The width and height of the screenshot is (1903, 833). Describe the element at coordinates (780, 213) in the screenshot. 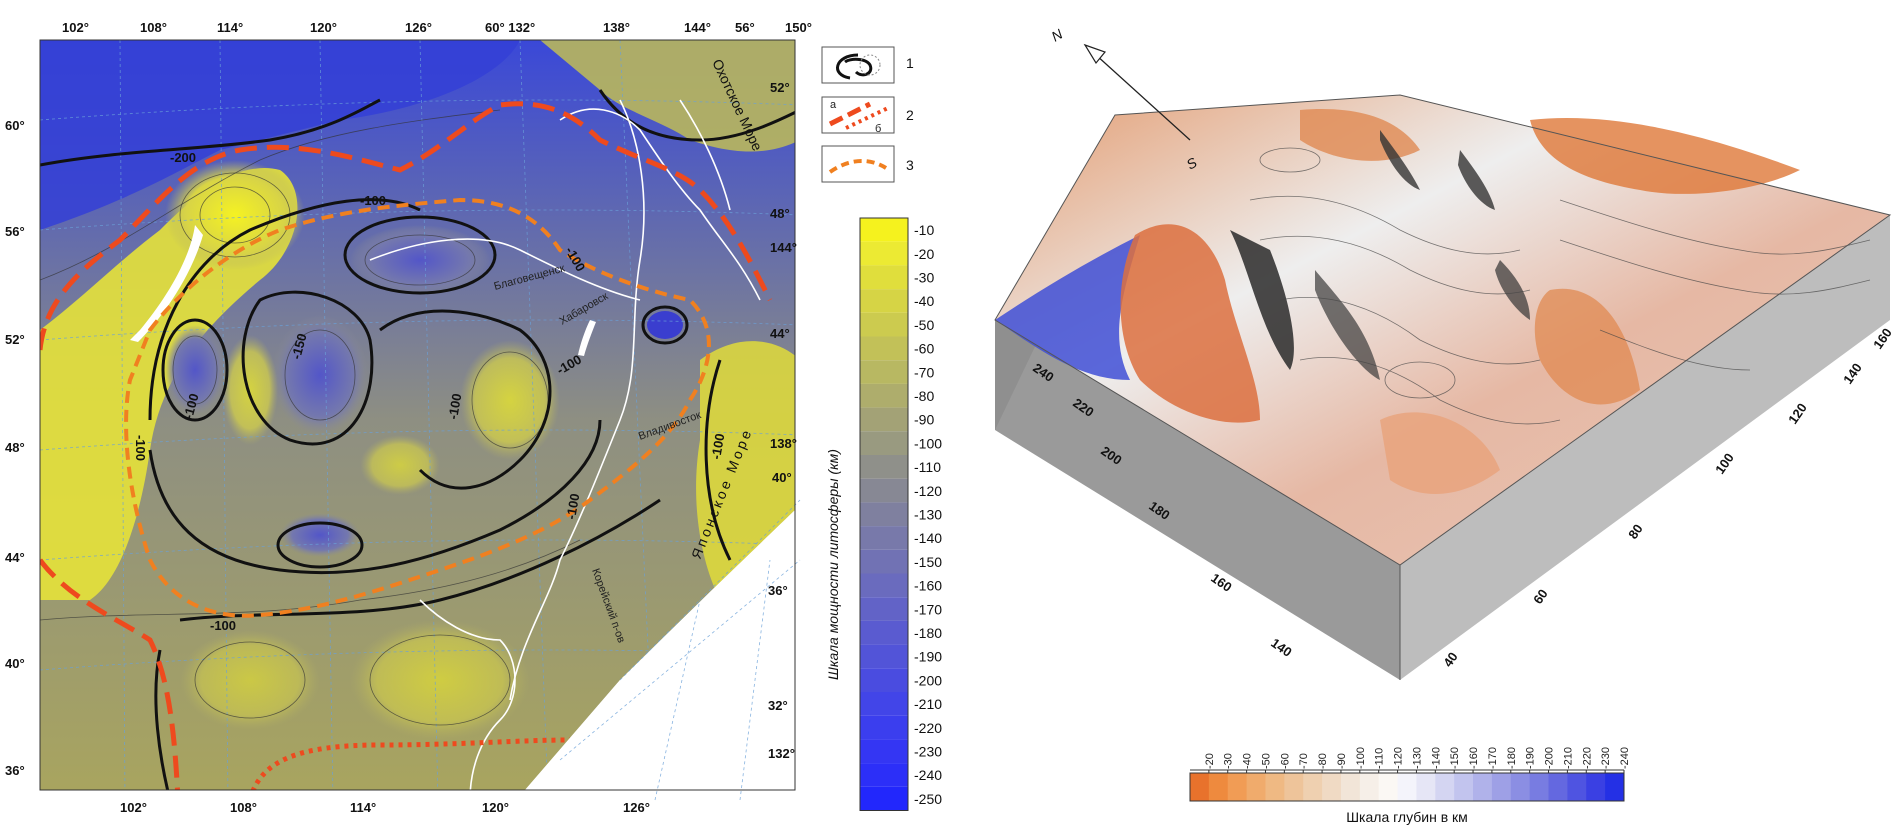

I see `svg-text: 48°` at that location.